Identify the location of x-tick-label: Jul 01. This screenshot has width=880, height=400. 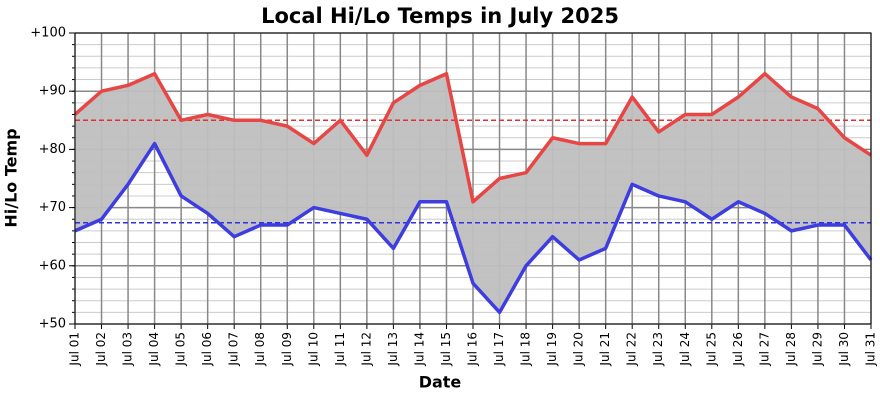
(75, 349).